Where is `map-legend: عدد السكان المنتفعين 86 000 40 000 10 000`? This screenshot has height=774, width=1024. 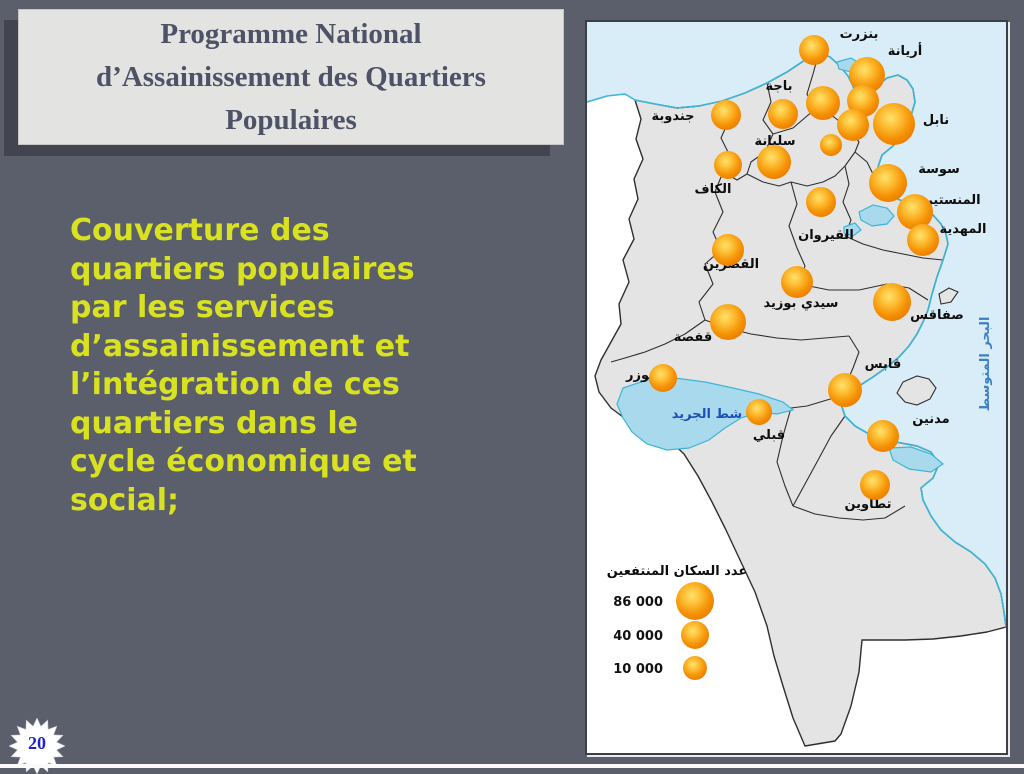
map-legend: عدد السكان المنتفعين 86 000 40 000 10 000 is located at coordinates (677, 622).